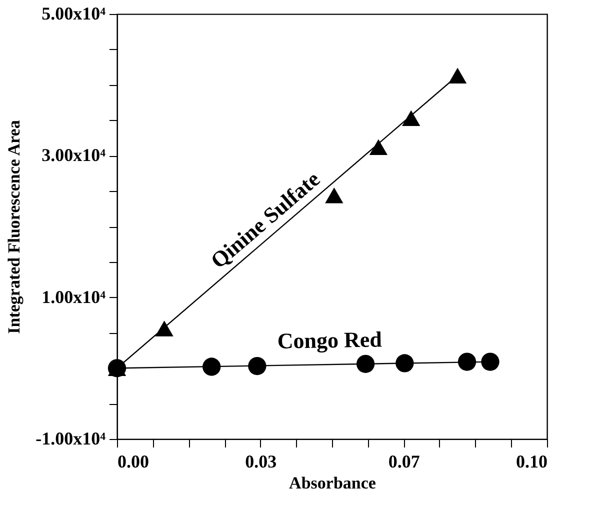  Describe the element at coordinates (532, 462) in the screenshot. I see `x-tick-label: 0.10` at that location.